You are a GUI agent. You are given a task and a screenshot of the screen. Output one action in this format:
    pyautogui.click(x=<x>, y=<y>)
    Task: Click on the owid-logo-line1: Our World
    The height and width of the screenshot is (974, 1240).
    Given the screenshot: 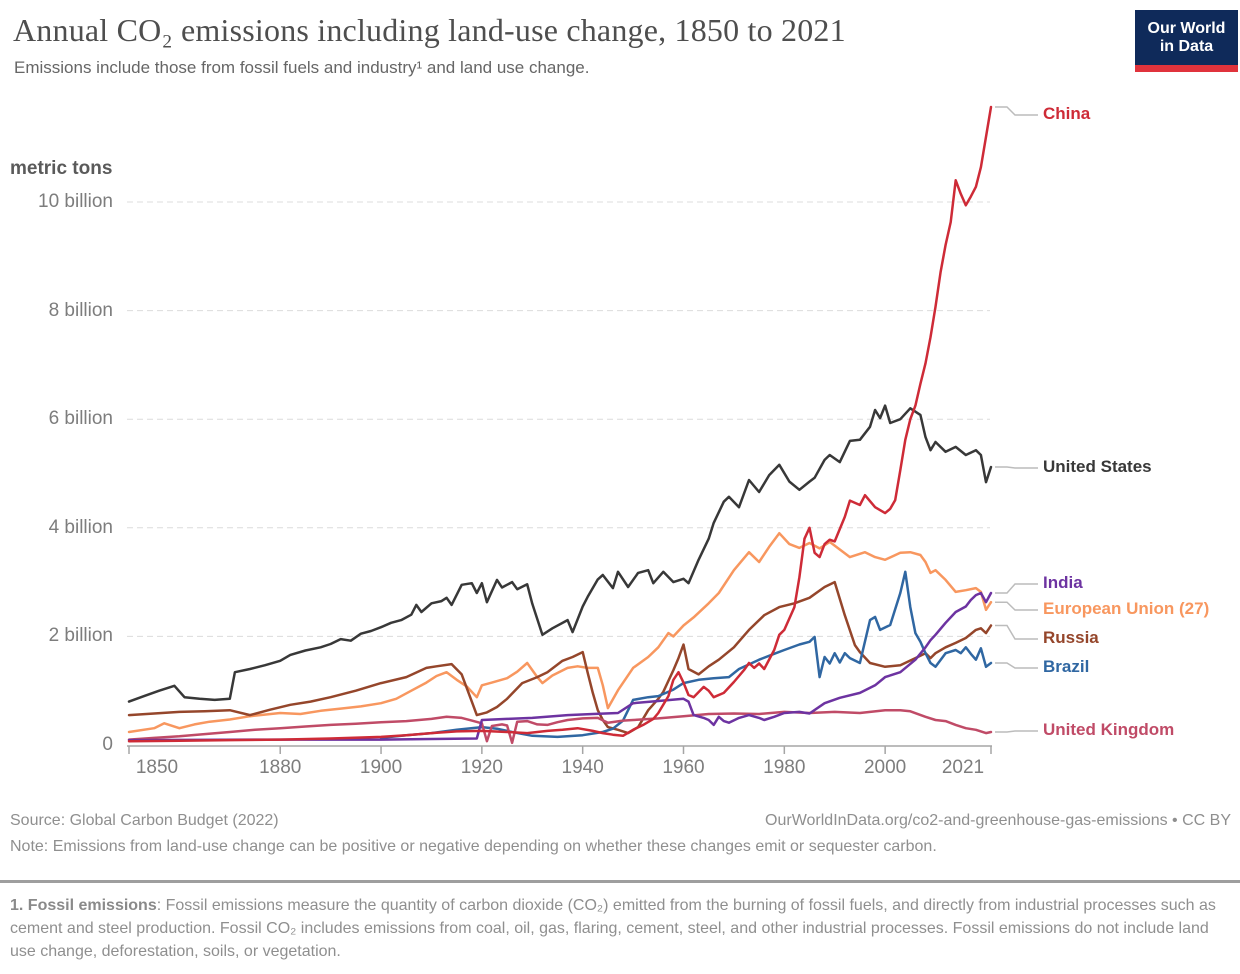 What is the action you would take?
    pyautogui.click(x=1186, y=28)
    